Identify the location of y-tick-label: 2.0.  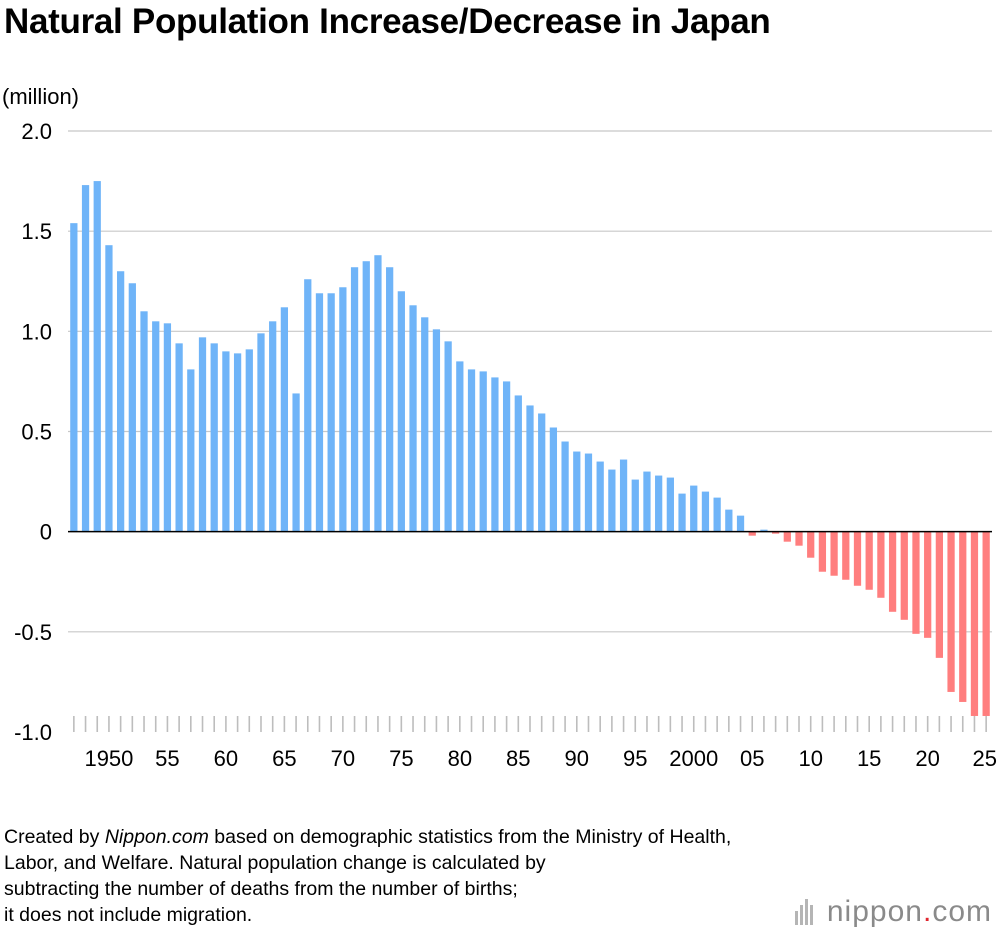
(36, 131).